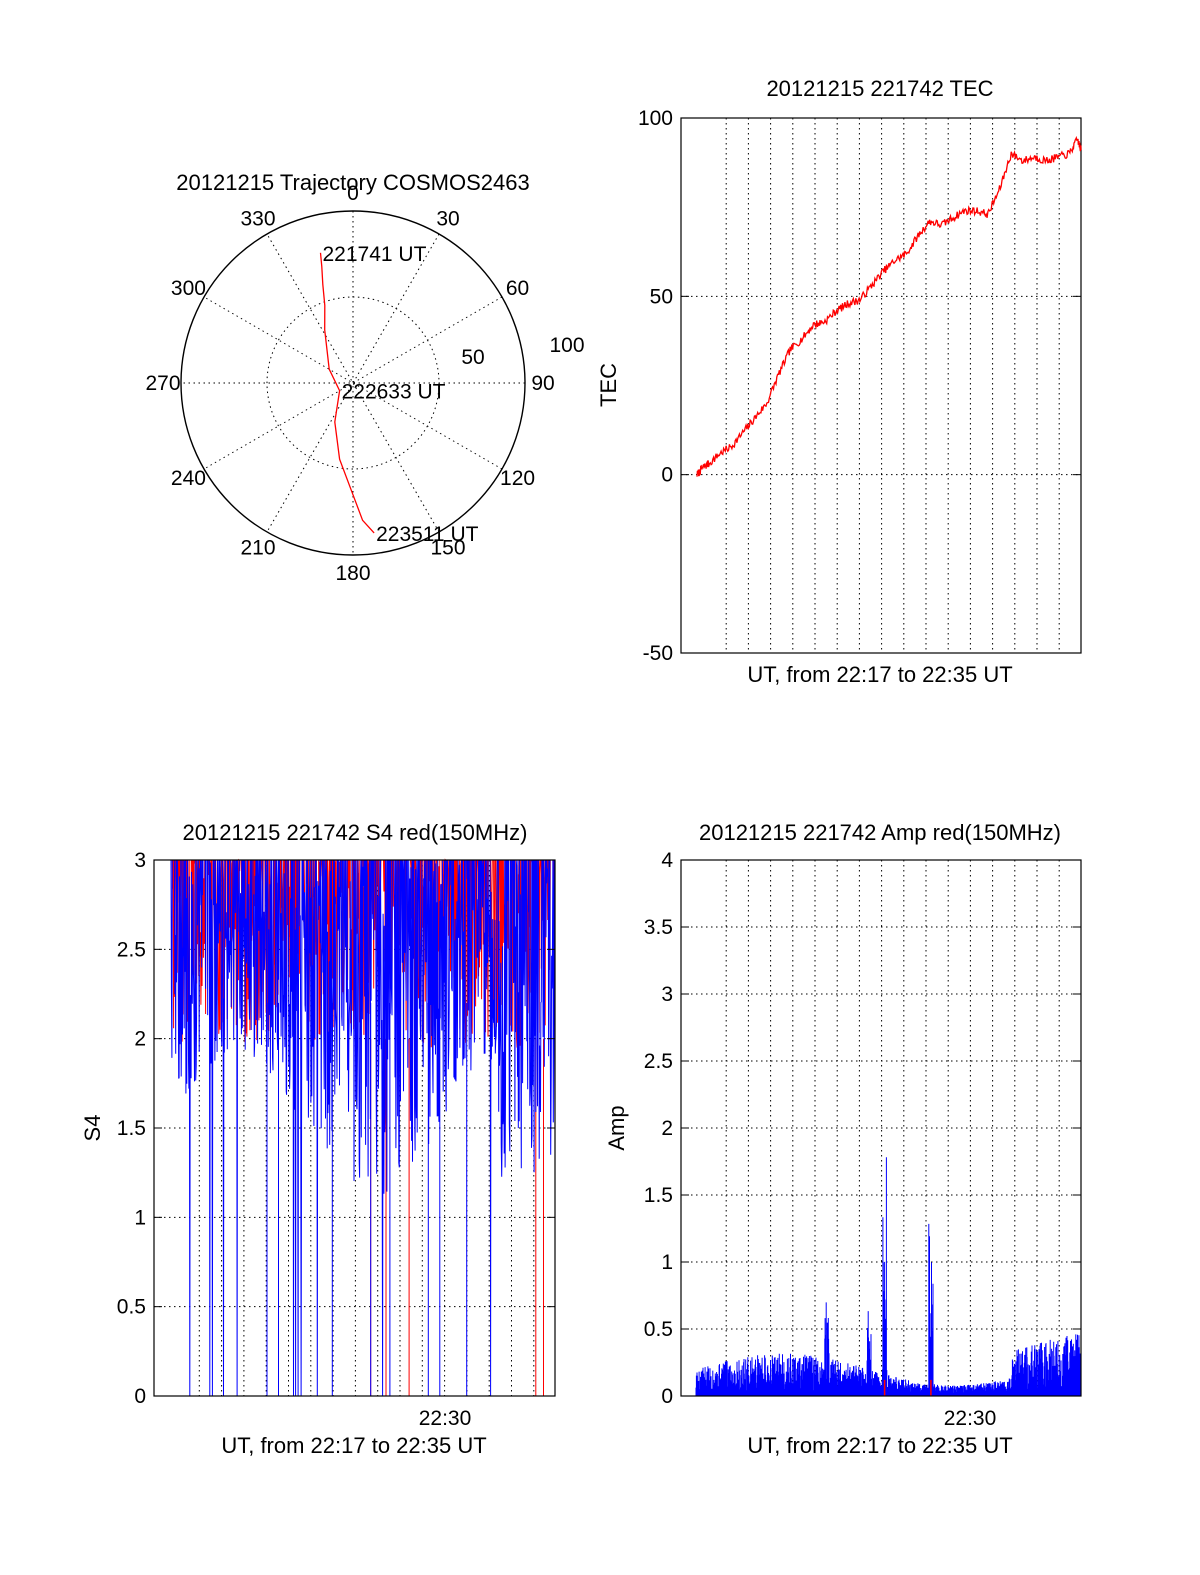  Describe the element at coordinates (355, 832) in the screenshot. I see `s4-title: 20121215 221742 S4 red(150MHz)` at that location.